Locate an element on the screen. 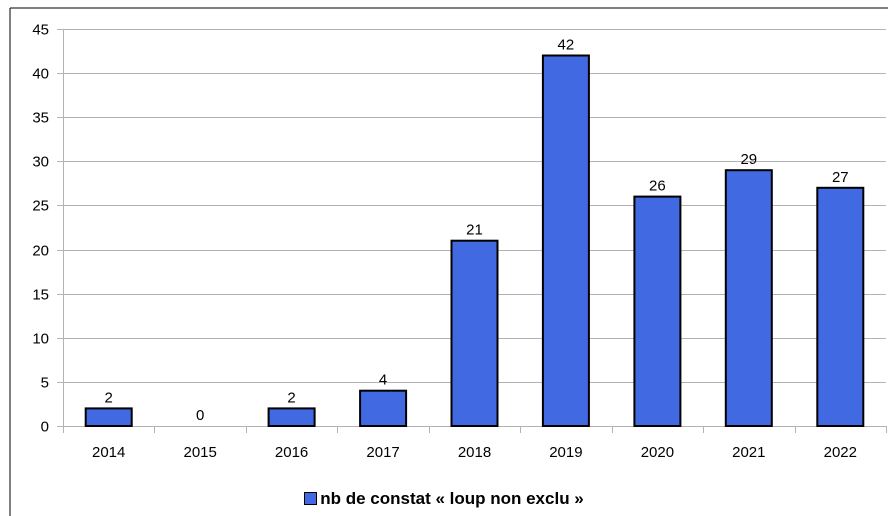 Image resolution: width=888 pixels, height=516 pixels. y-tick-label: 0 is located at coordinates (45, 427).